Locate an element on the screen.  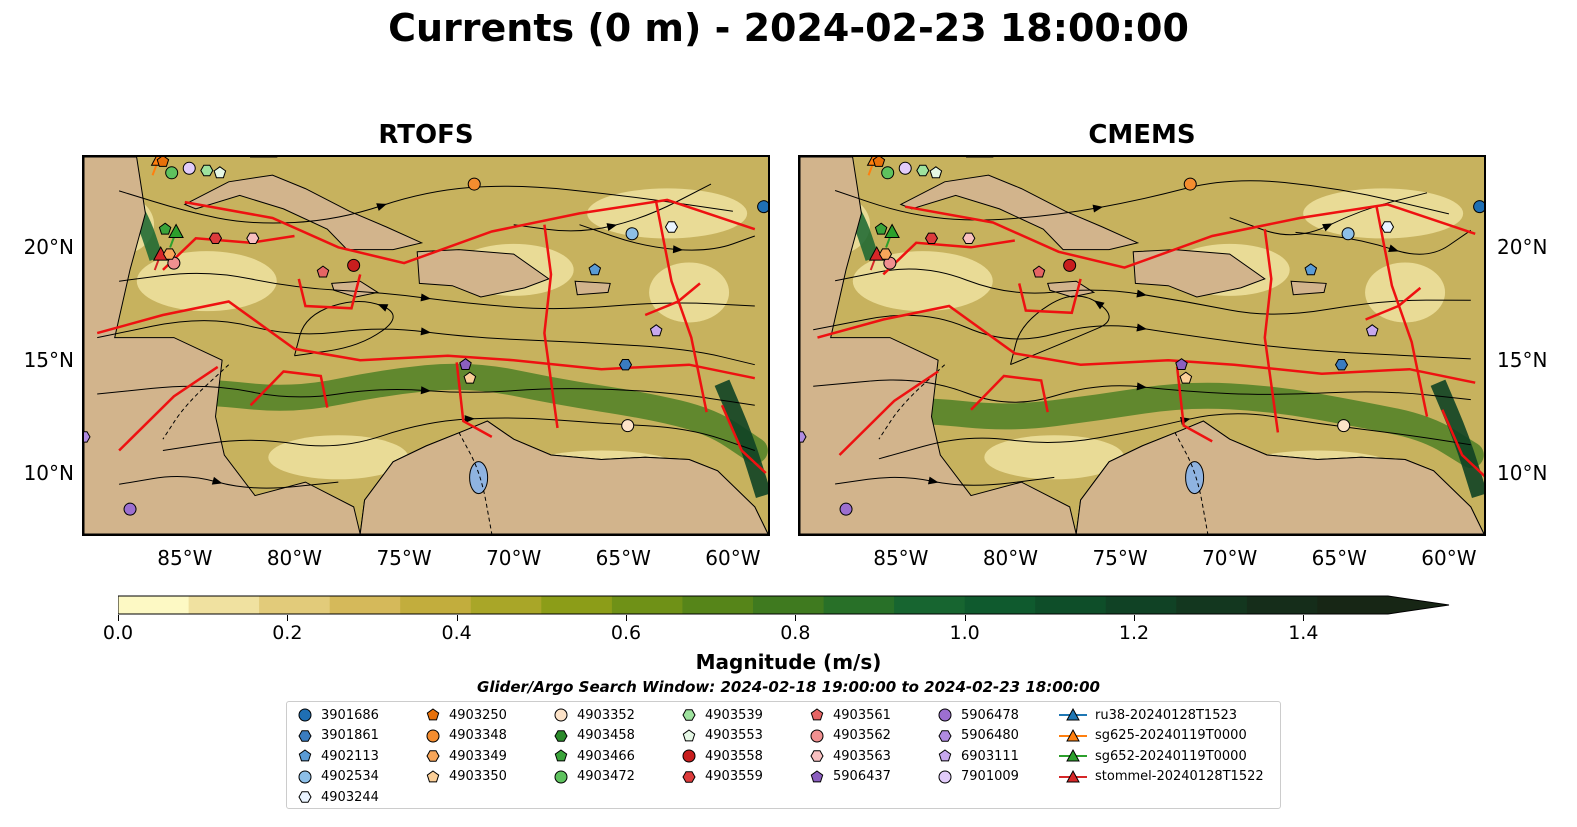
figure-title: Currents (0 m) - 2024-02-23 18:00:00 is located at coordinates (788, 28).